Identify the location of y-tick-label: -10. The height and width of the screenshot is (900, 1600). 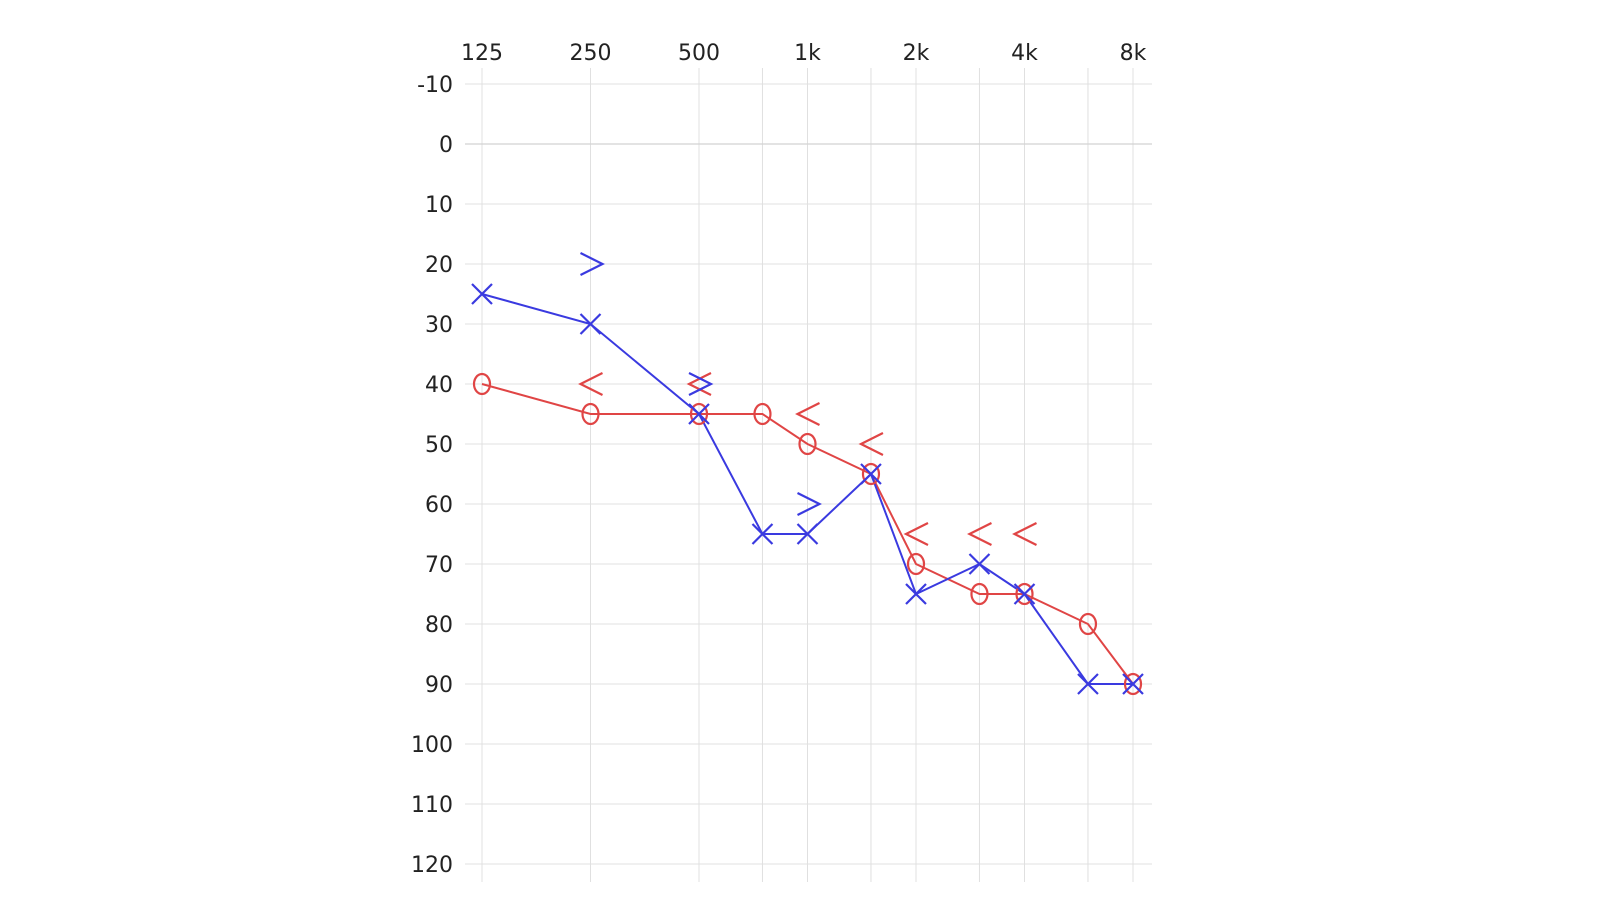
(435, 85).